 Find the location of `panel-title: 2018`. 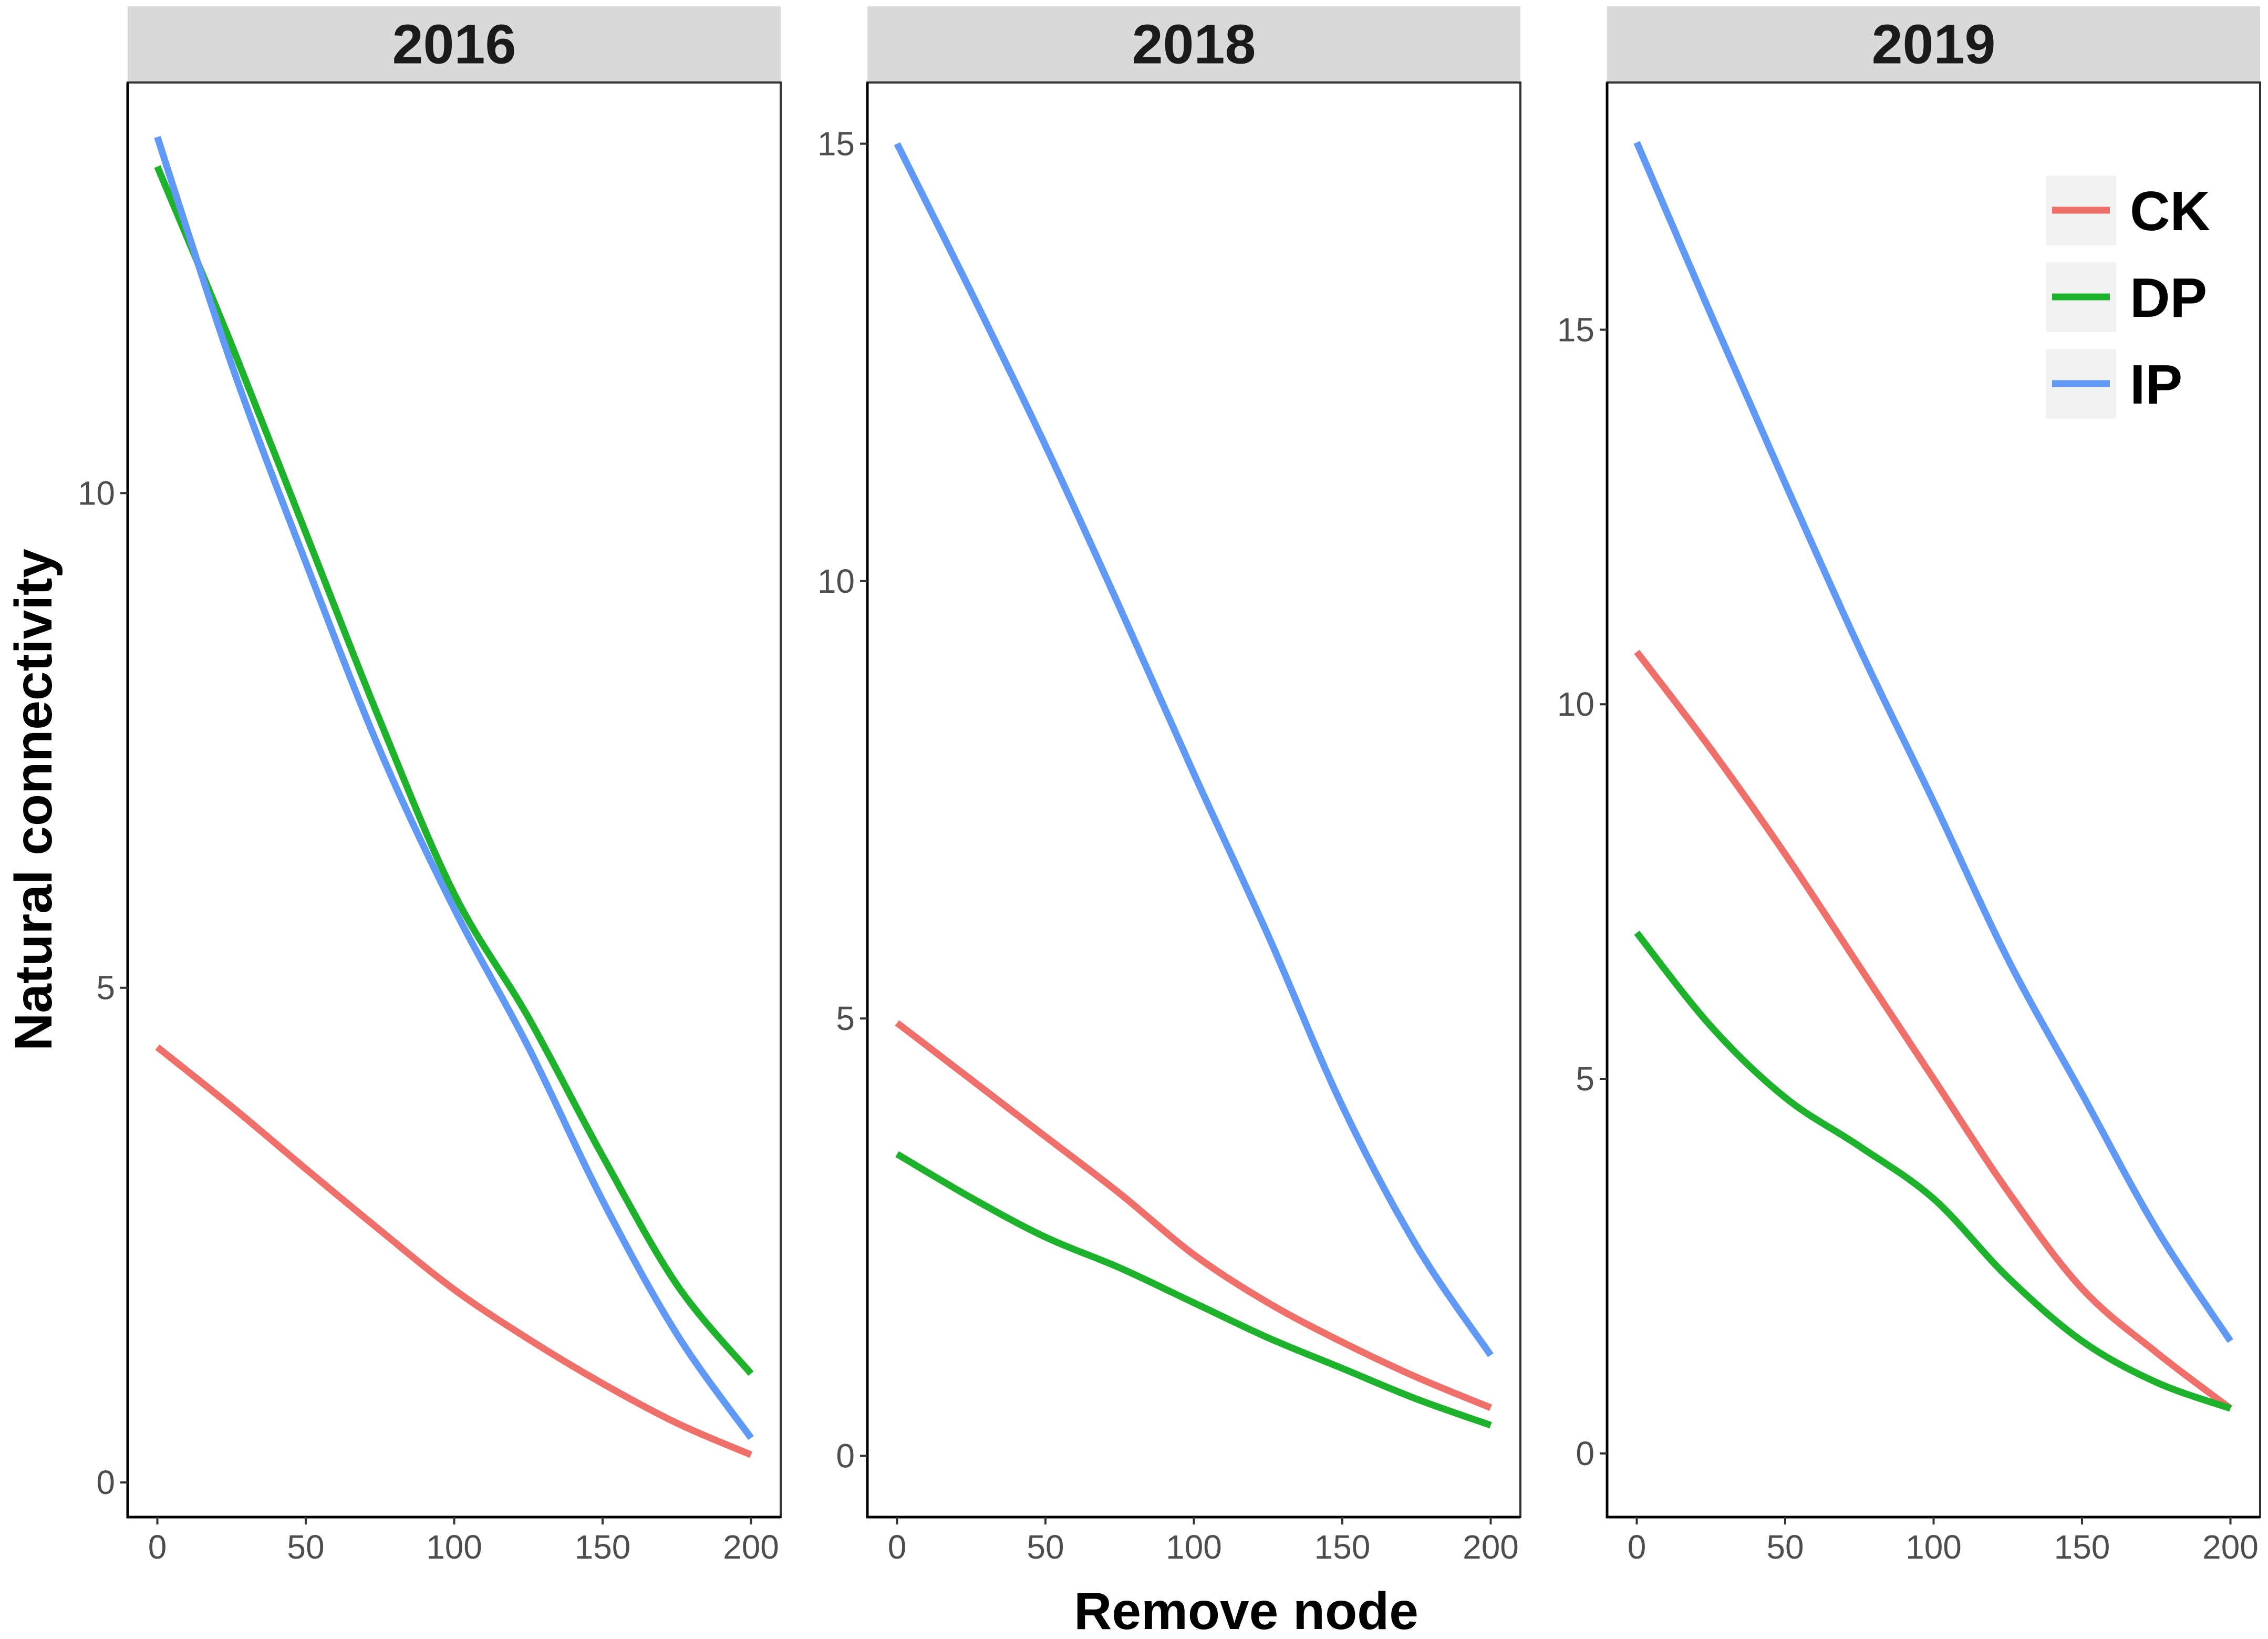

panel-title: 2018 is located at coordinates (1194, 45).